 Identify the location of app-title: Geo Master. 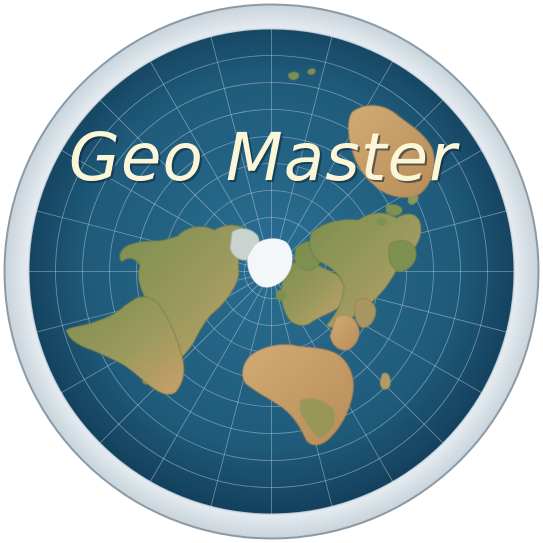
(264, 157).